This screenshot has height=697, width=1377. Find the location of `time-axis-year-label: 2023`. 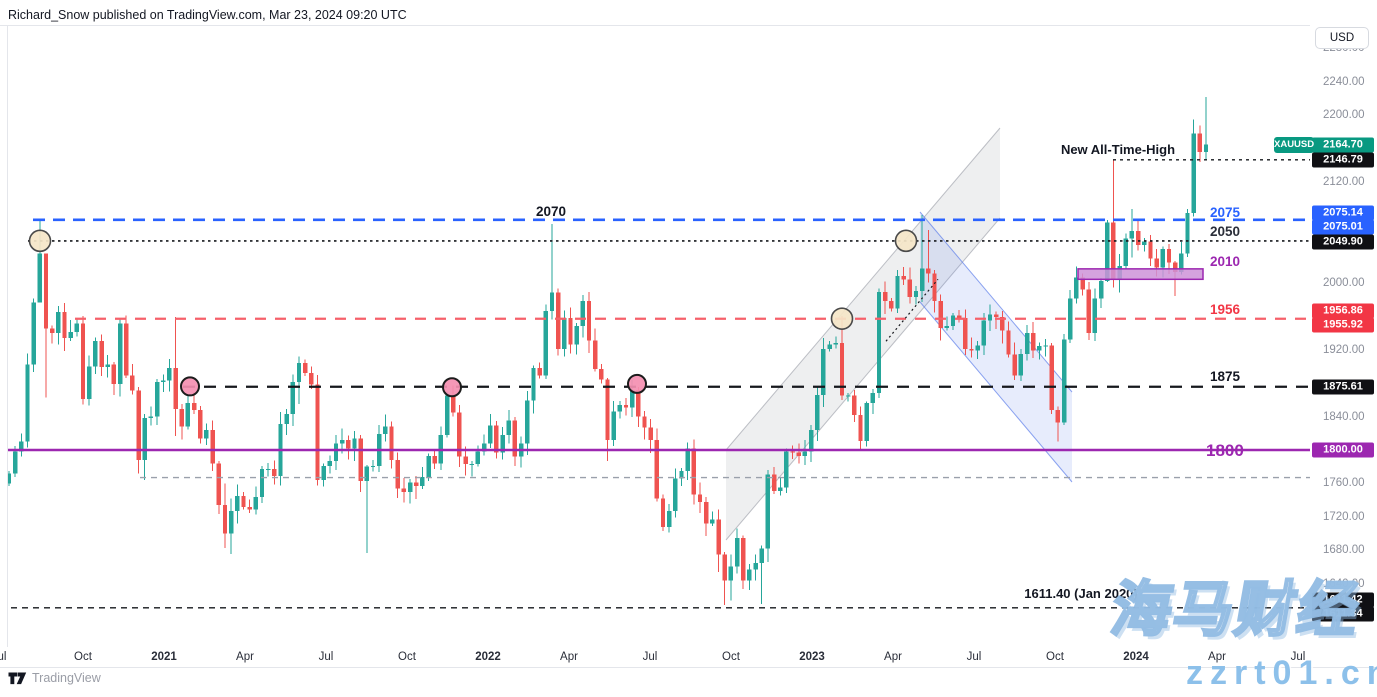

time-axis-year-label: 2023 is located at coordinates (812, 657).